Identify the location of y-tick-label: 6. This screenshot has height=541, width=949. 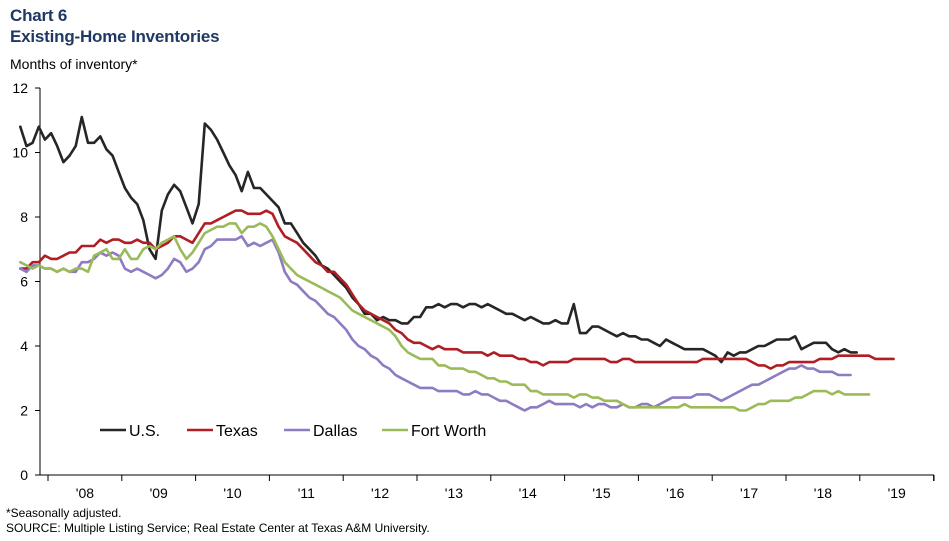
(24, 282).